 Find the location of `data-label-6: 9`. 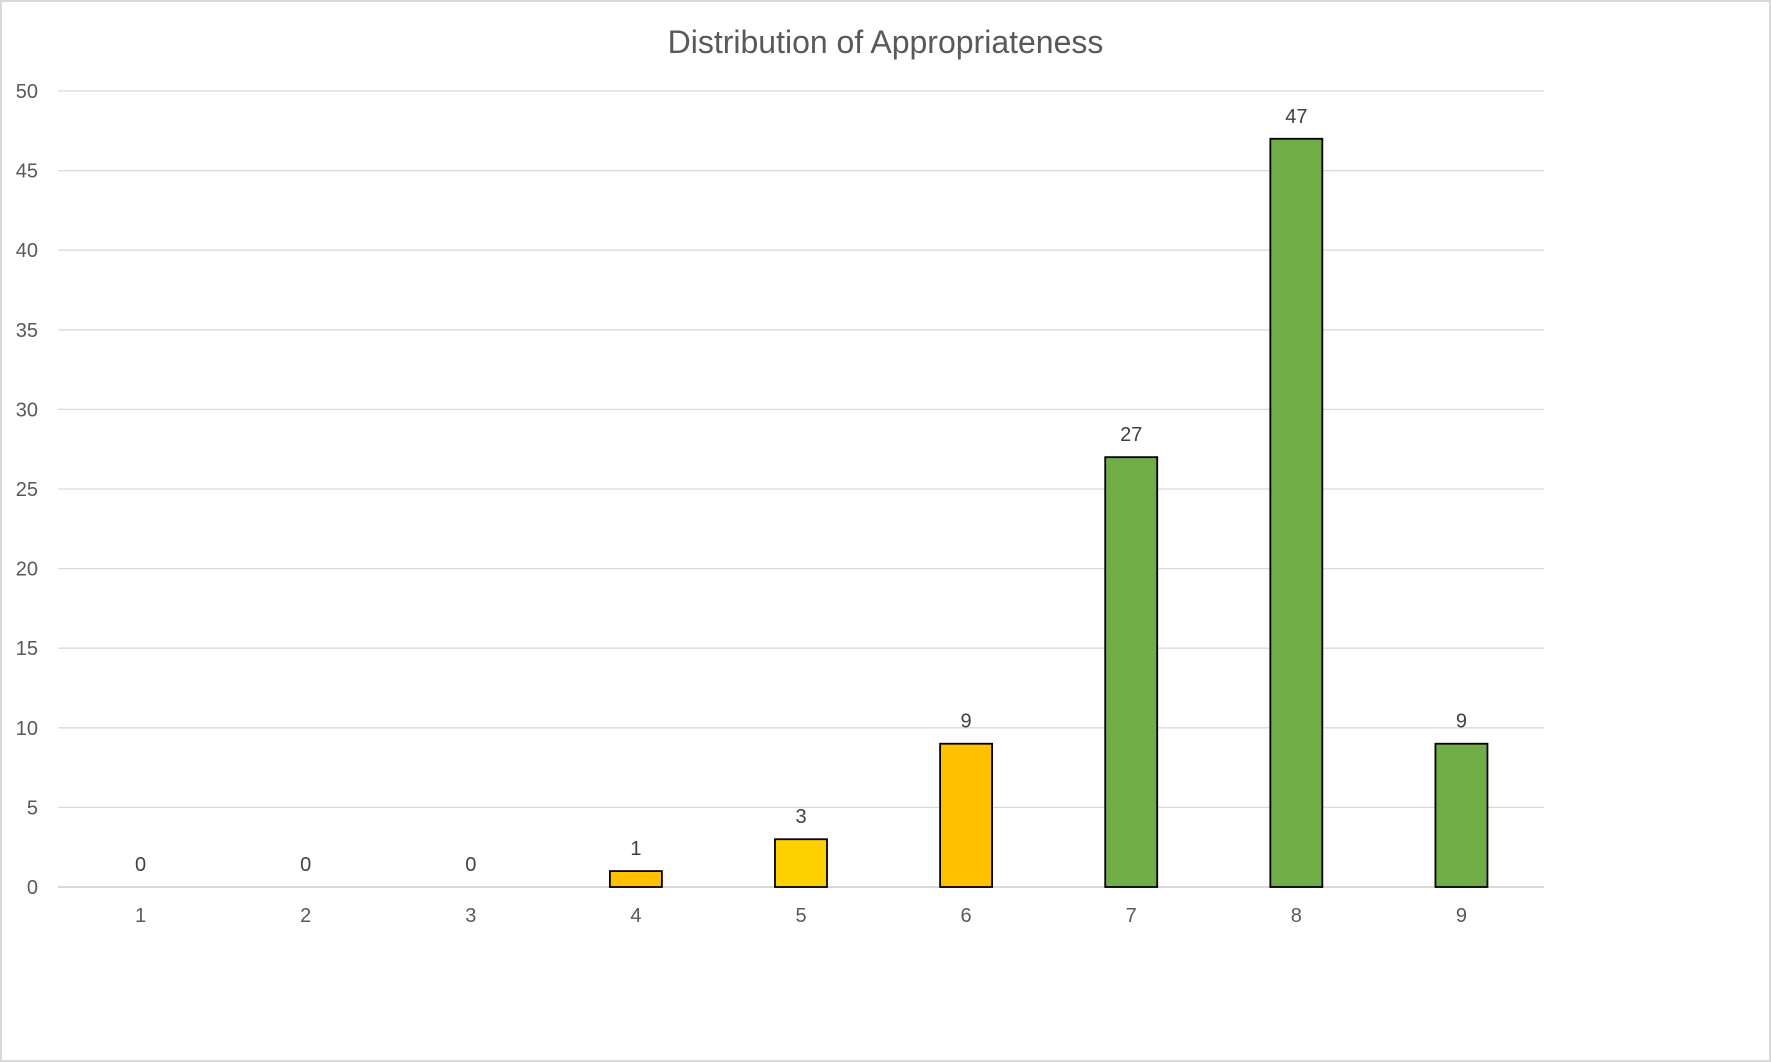

data-label-6: 9 is located at coordinates (966, 722).